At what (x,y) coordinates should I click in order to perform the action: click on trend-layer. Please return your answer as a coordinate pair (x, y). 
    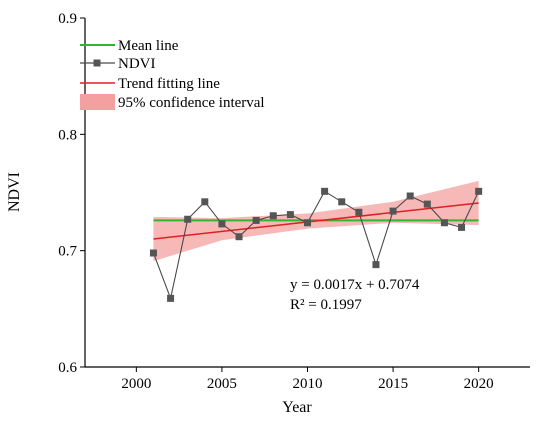
    Looking at the image, I should click on (316, 221).